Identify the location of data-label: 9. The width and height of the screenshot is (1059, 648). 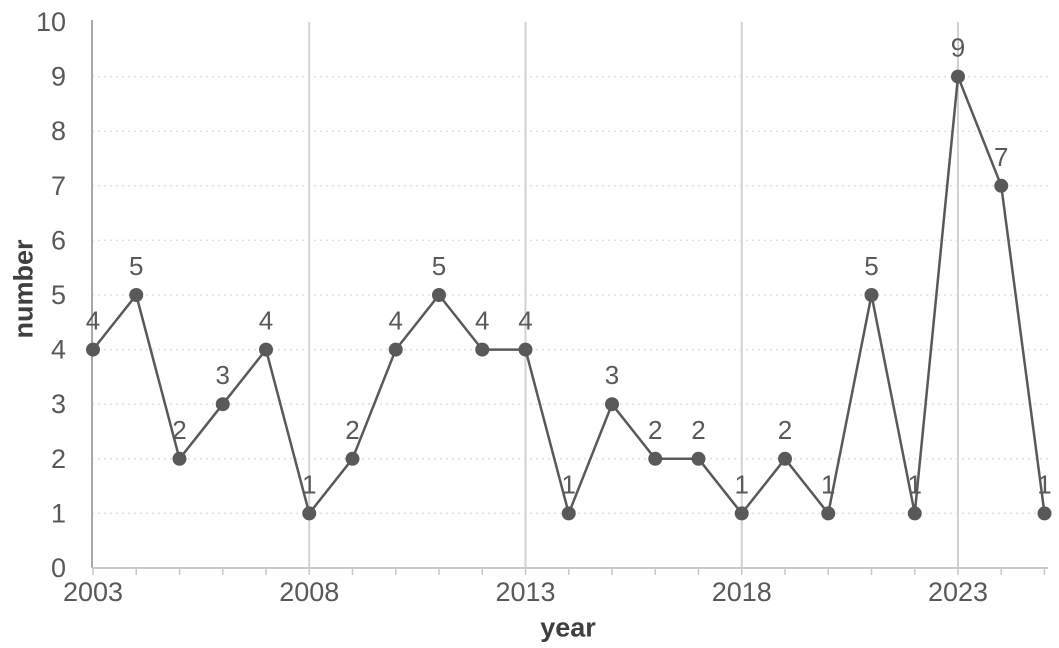
(958, 48).